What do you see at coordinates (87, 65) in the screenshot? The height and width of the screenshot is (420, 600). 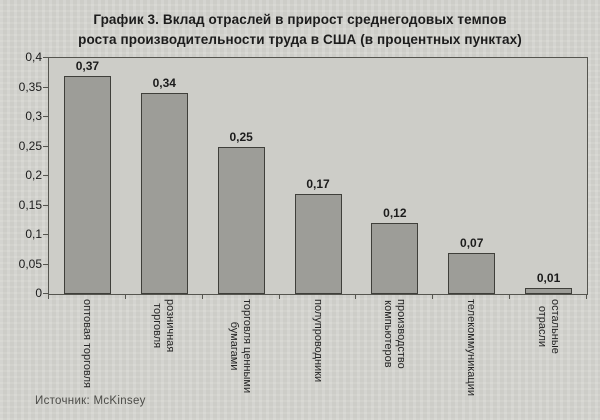 I see `bar-value-label: 0,37` at bounding box center [87, 65].